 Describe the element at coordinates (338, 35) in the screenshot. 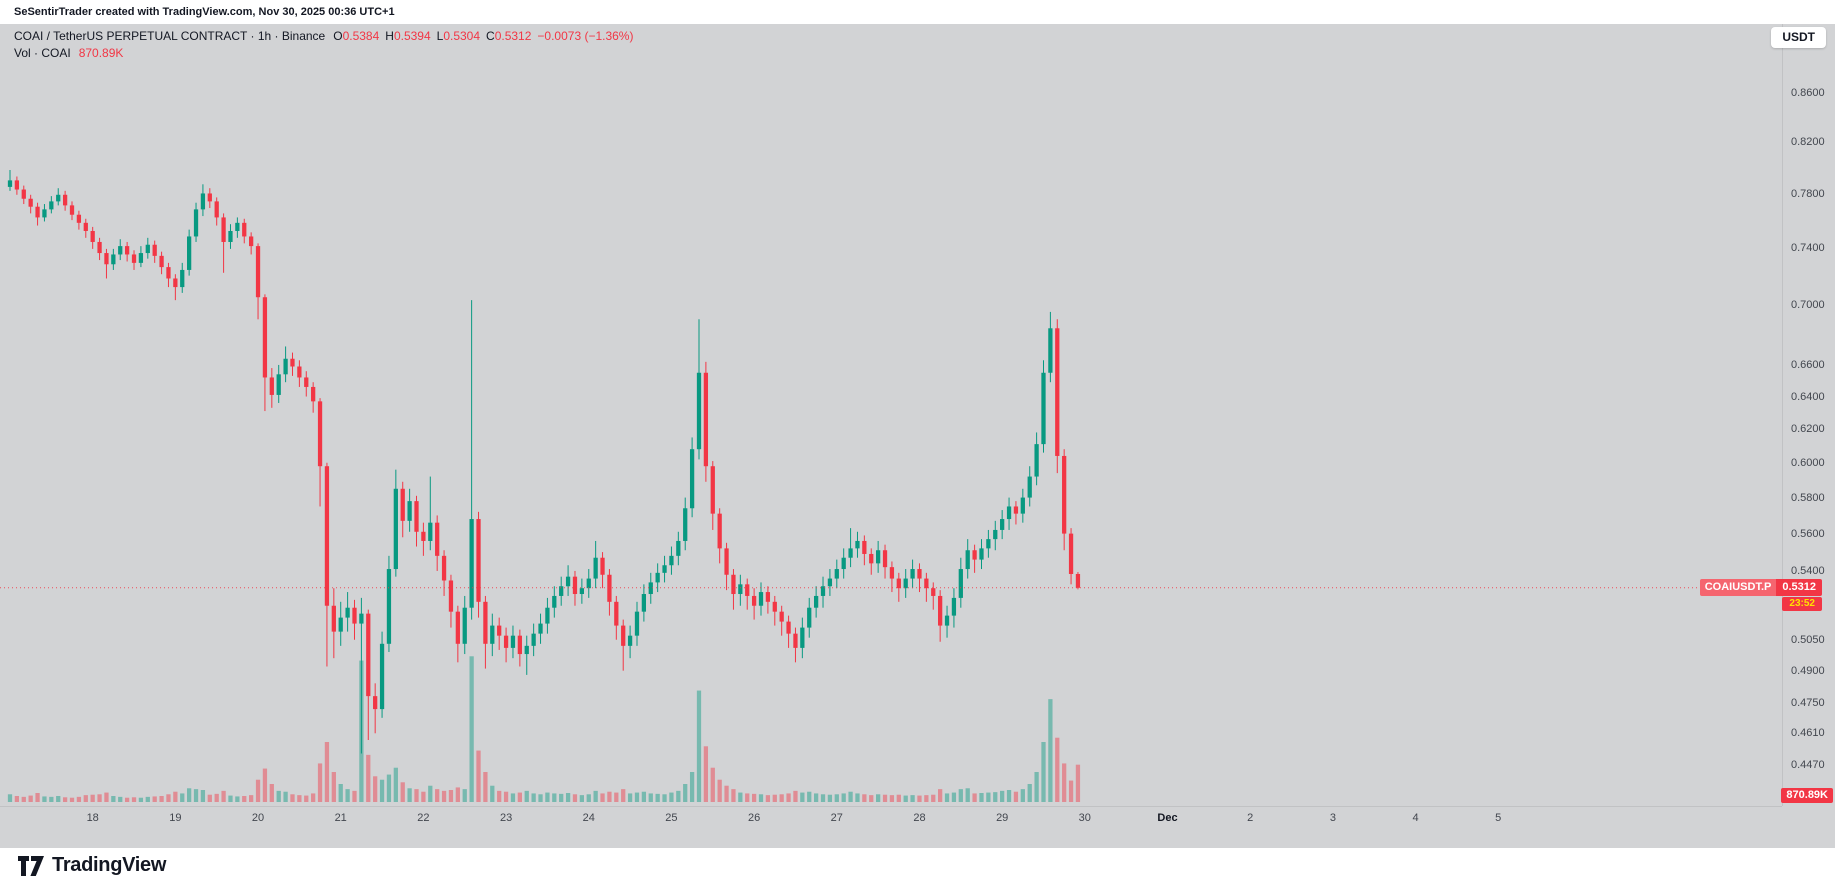

I see `open-label: O` at that location.